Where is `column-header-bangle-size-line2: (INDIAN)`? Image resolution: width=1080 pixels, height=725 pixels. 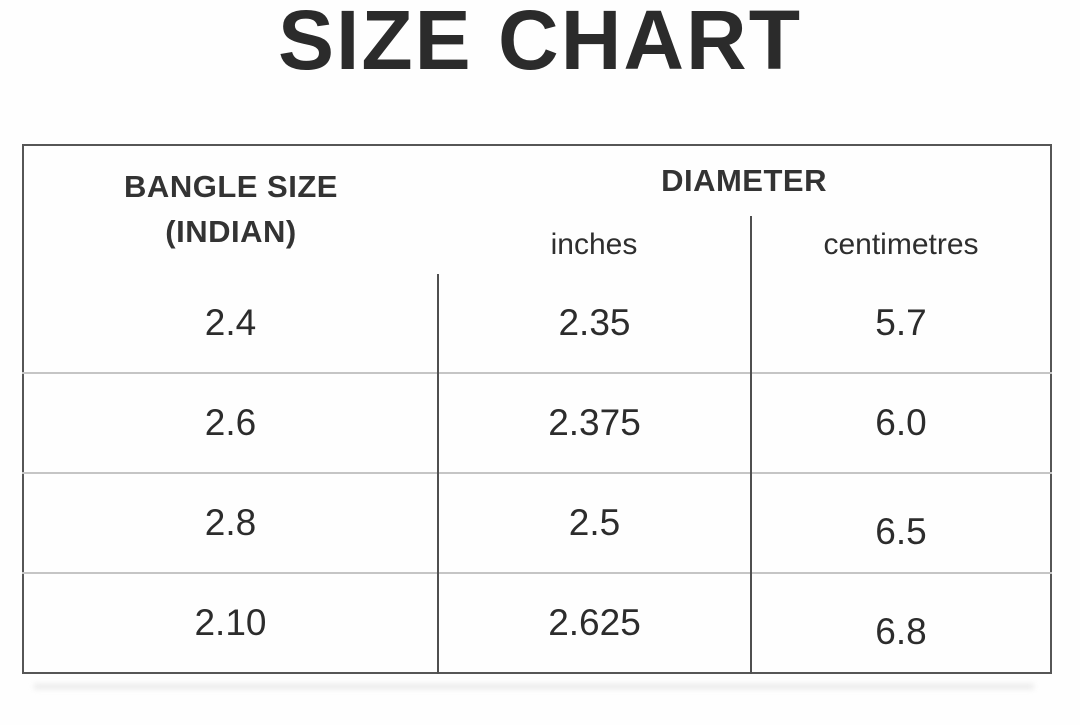
column-header-bangle-size-line2: (INDIAN) is located at coordinates (231, 231).